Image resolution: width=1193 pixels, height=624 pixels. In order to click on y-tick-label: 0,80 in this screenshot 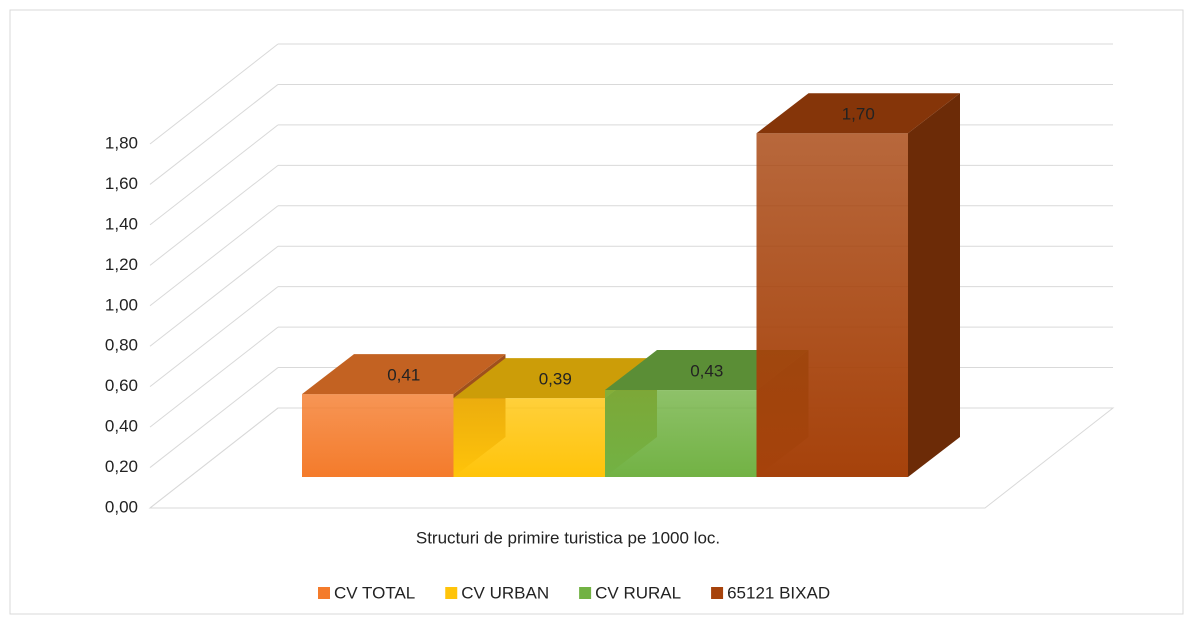, I will do `click(121, 345)`.